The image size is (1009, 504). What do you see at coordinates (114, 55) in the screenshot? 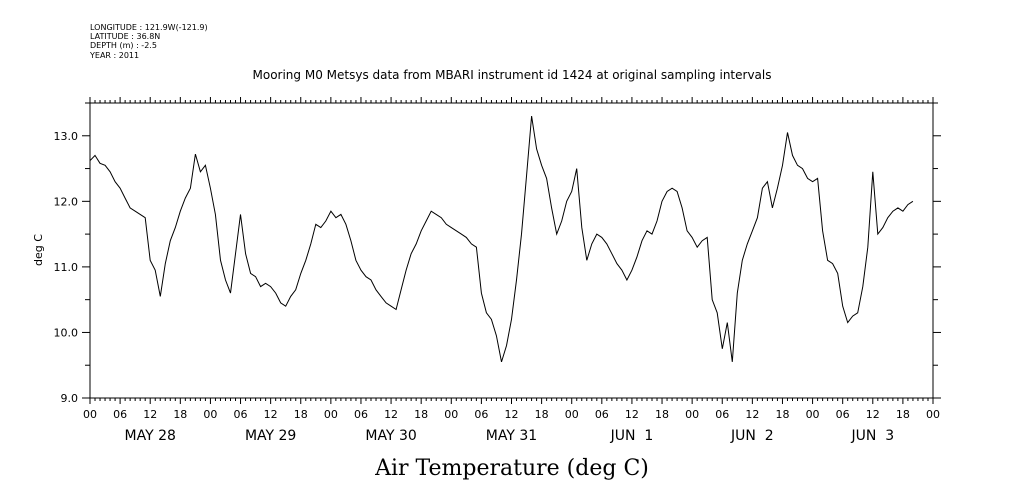
I see `year-label: YEAR : 2011` at bounding box center [114, 55].